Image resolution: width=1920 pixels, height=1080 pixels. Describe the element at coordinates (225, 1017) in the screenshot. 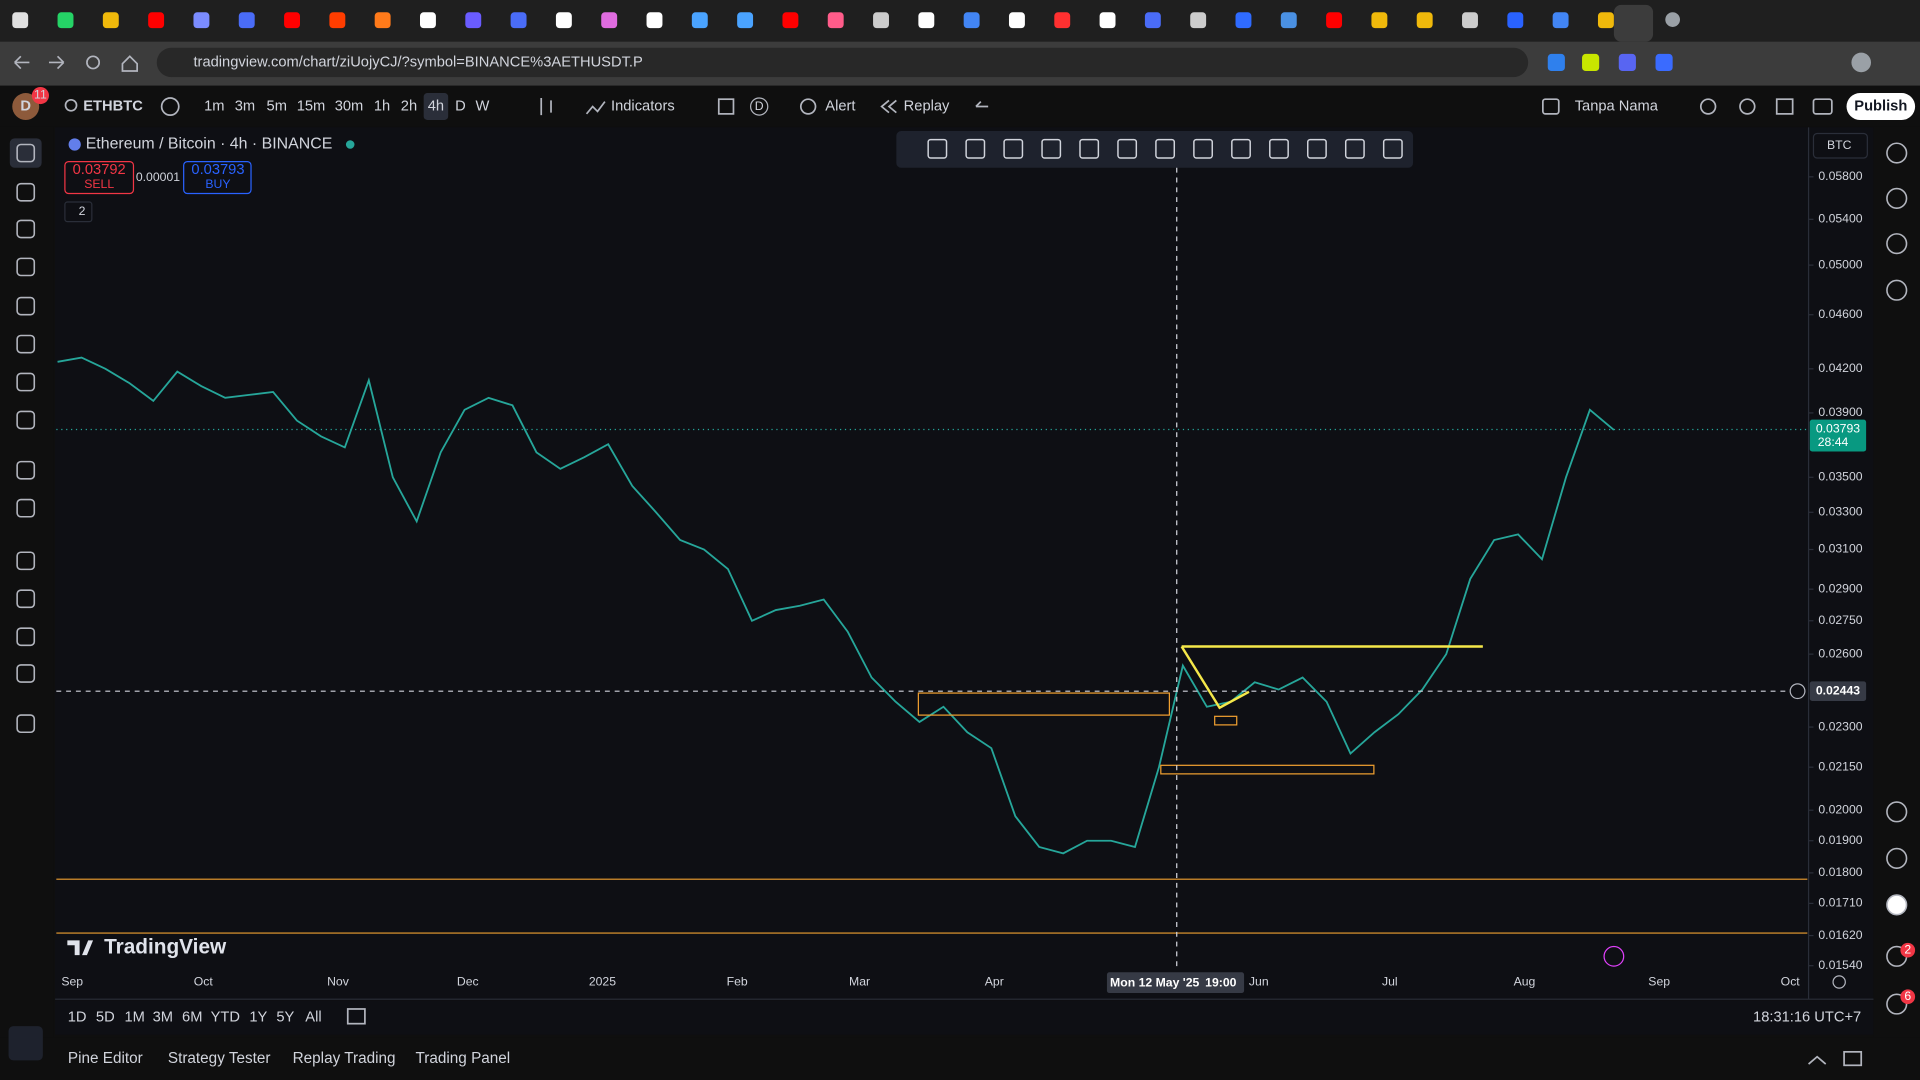

I see `range-button: YTD` at that location.